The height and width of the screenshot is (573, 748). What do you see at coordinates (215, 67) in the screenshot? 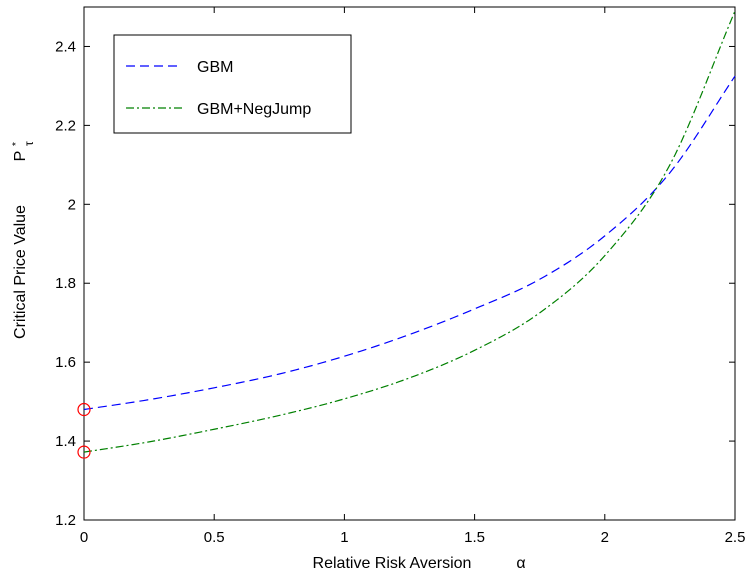
I see `legend-label-gbm: GBM` at bounding box center [215, 67].